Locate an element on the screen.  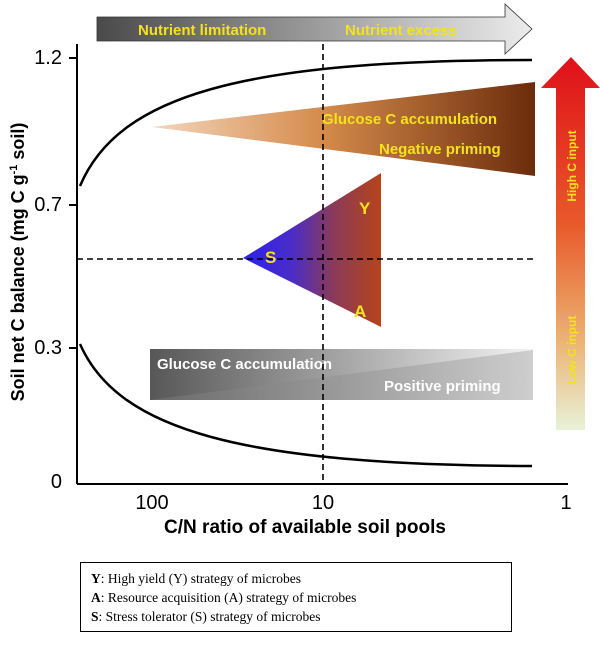
negative-priming-wedge is located at coordinates (343, 129).